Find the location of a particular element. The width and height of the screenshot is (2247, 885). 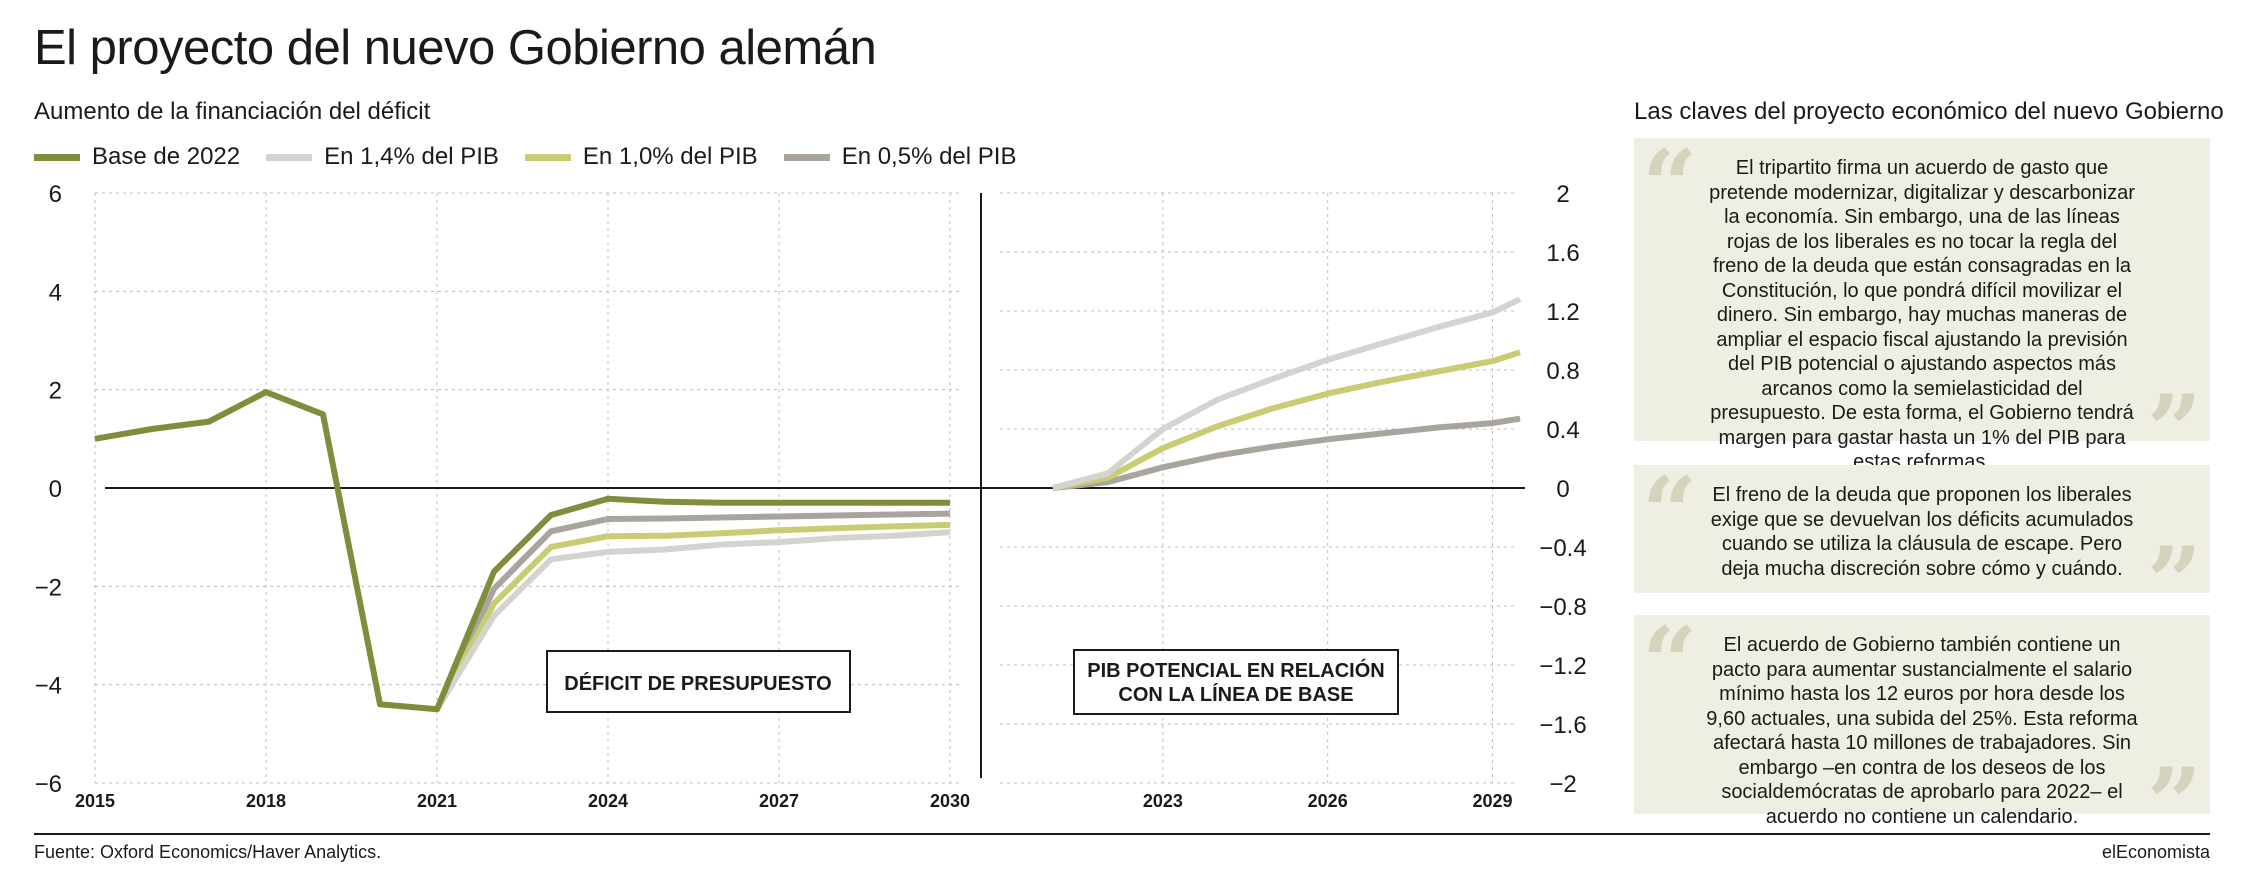

legend-item-base: Base de 2022 is located at coordinates (137, 157).